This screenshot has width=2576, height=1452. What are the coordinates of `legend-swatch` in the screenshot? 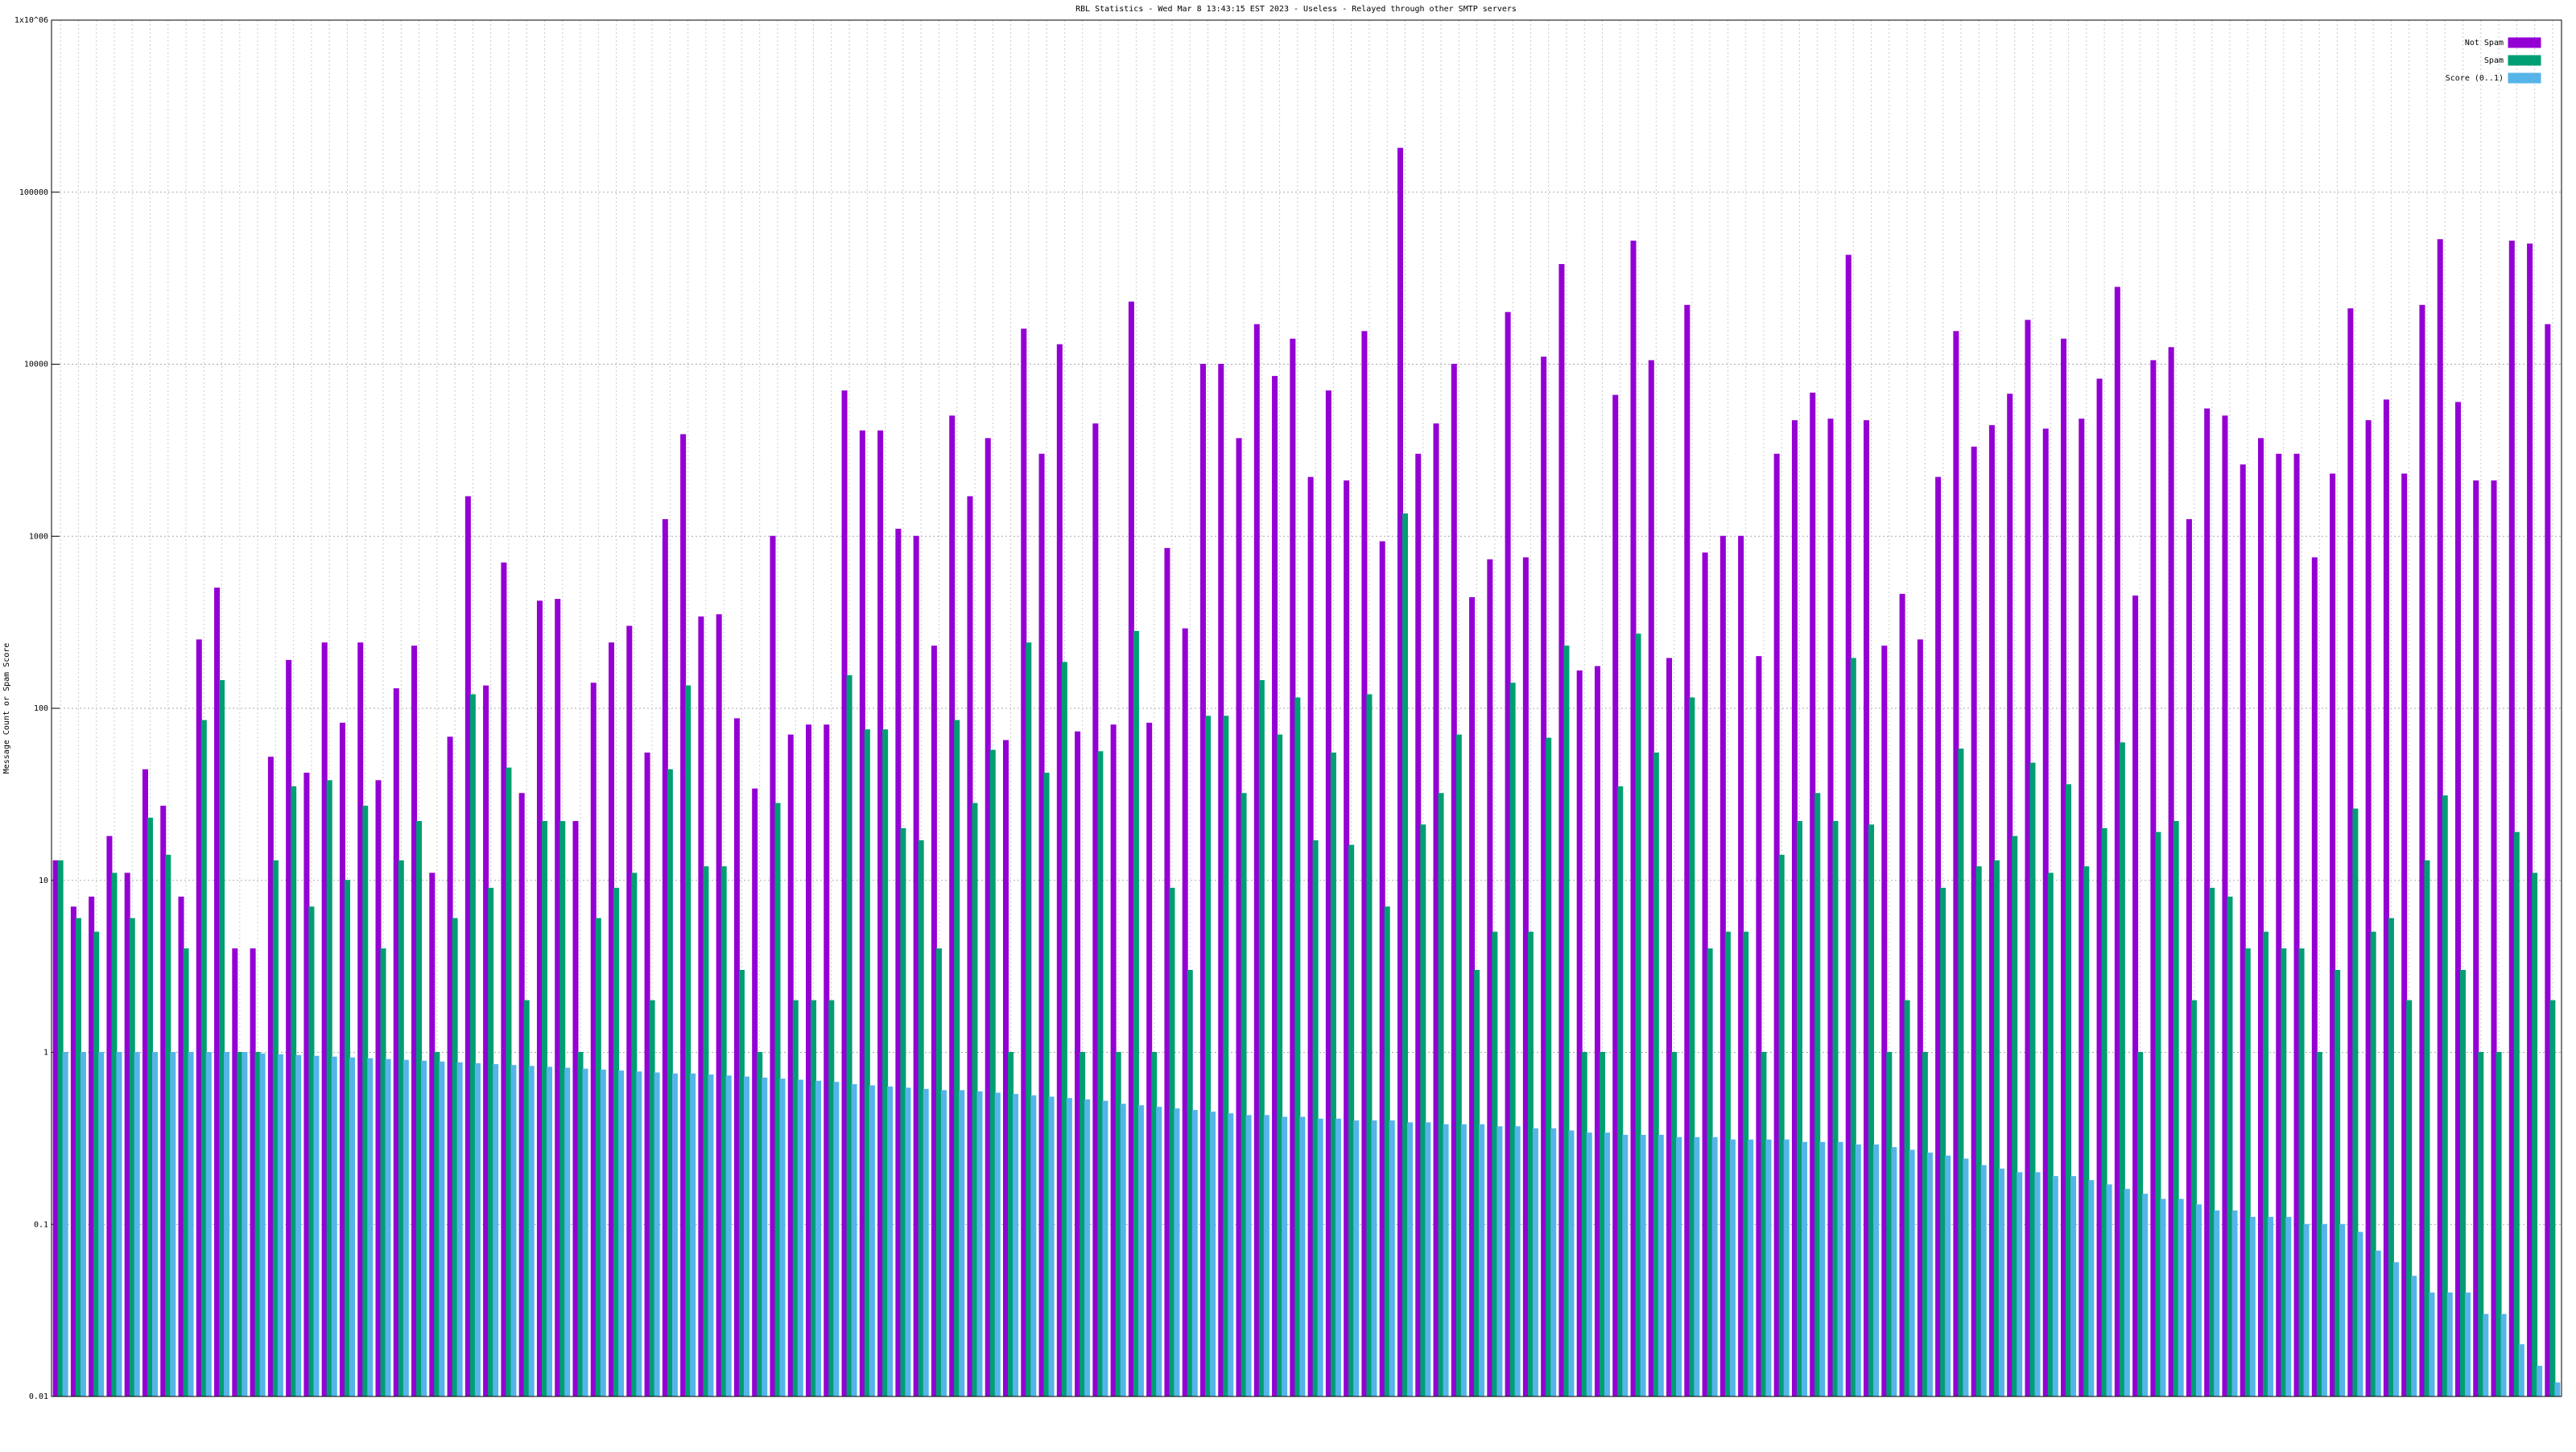 It's located at (2524, 78).